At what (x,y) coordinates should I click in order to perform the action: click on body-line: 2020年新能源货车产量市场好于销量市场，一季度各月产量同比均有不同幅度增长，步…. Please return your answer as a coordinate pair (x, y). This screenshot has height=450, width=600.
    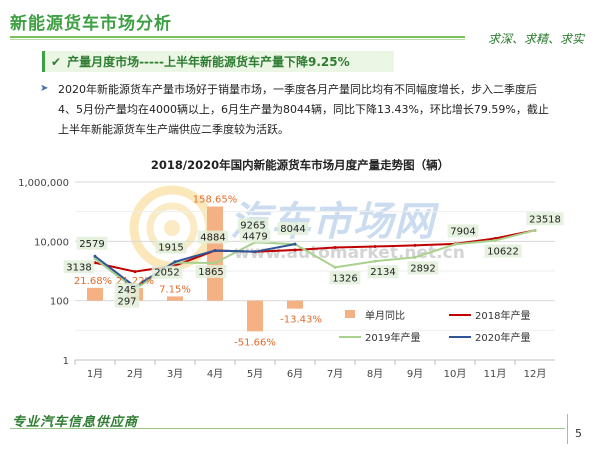
    Looking at the image, I should click on (297, 89).